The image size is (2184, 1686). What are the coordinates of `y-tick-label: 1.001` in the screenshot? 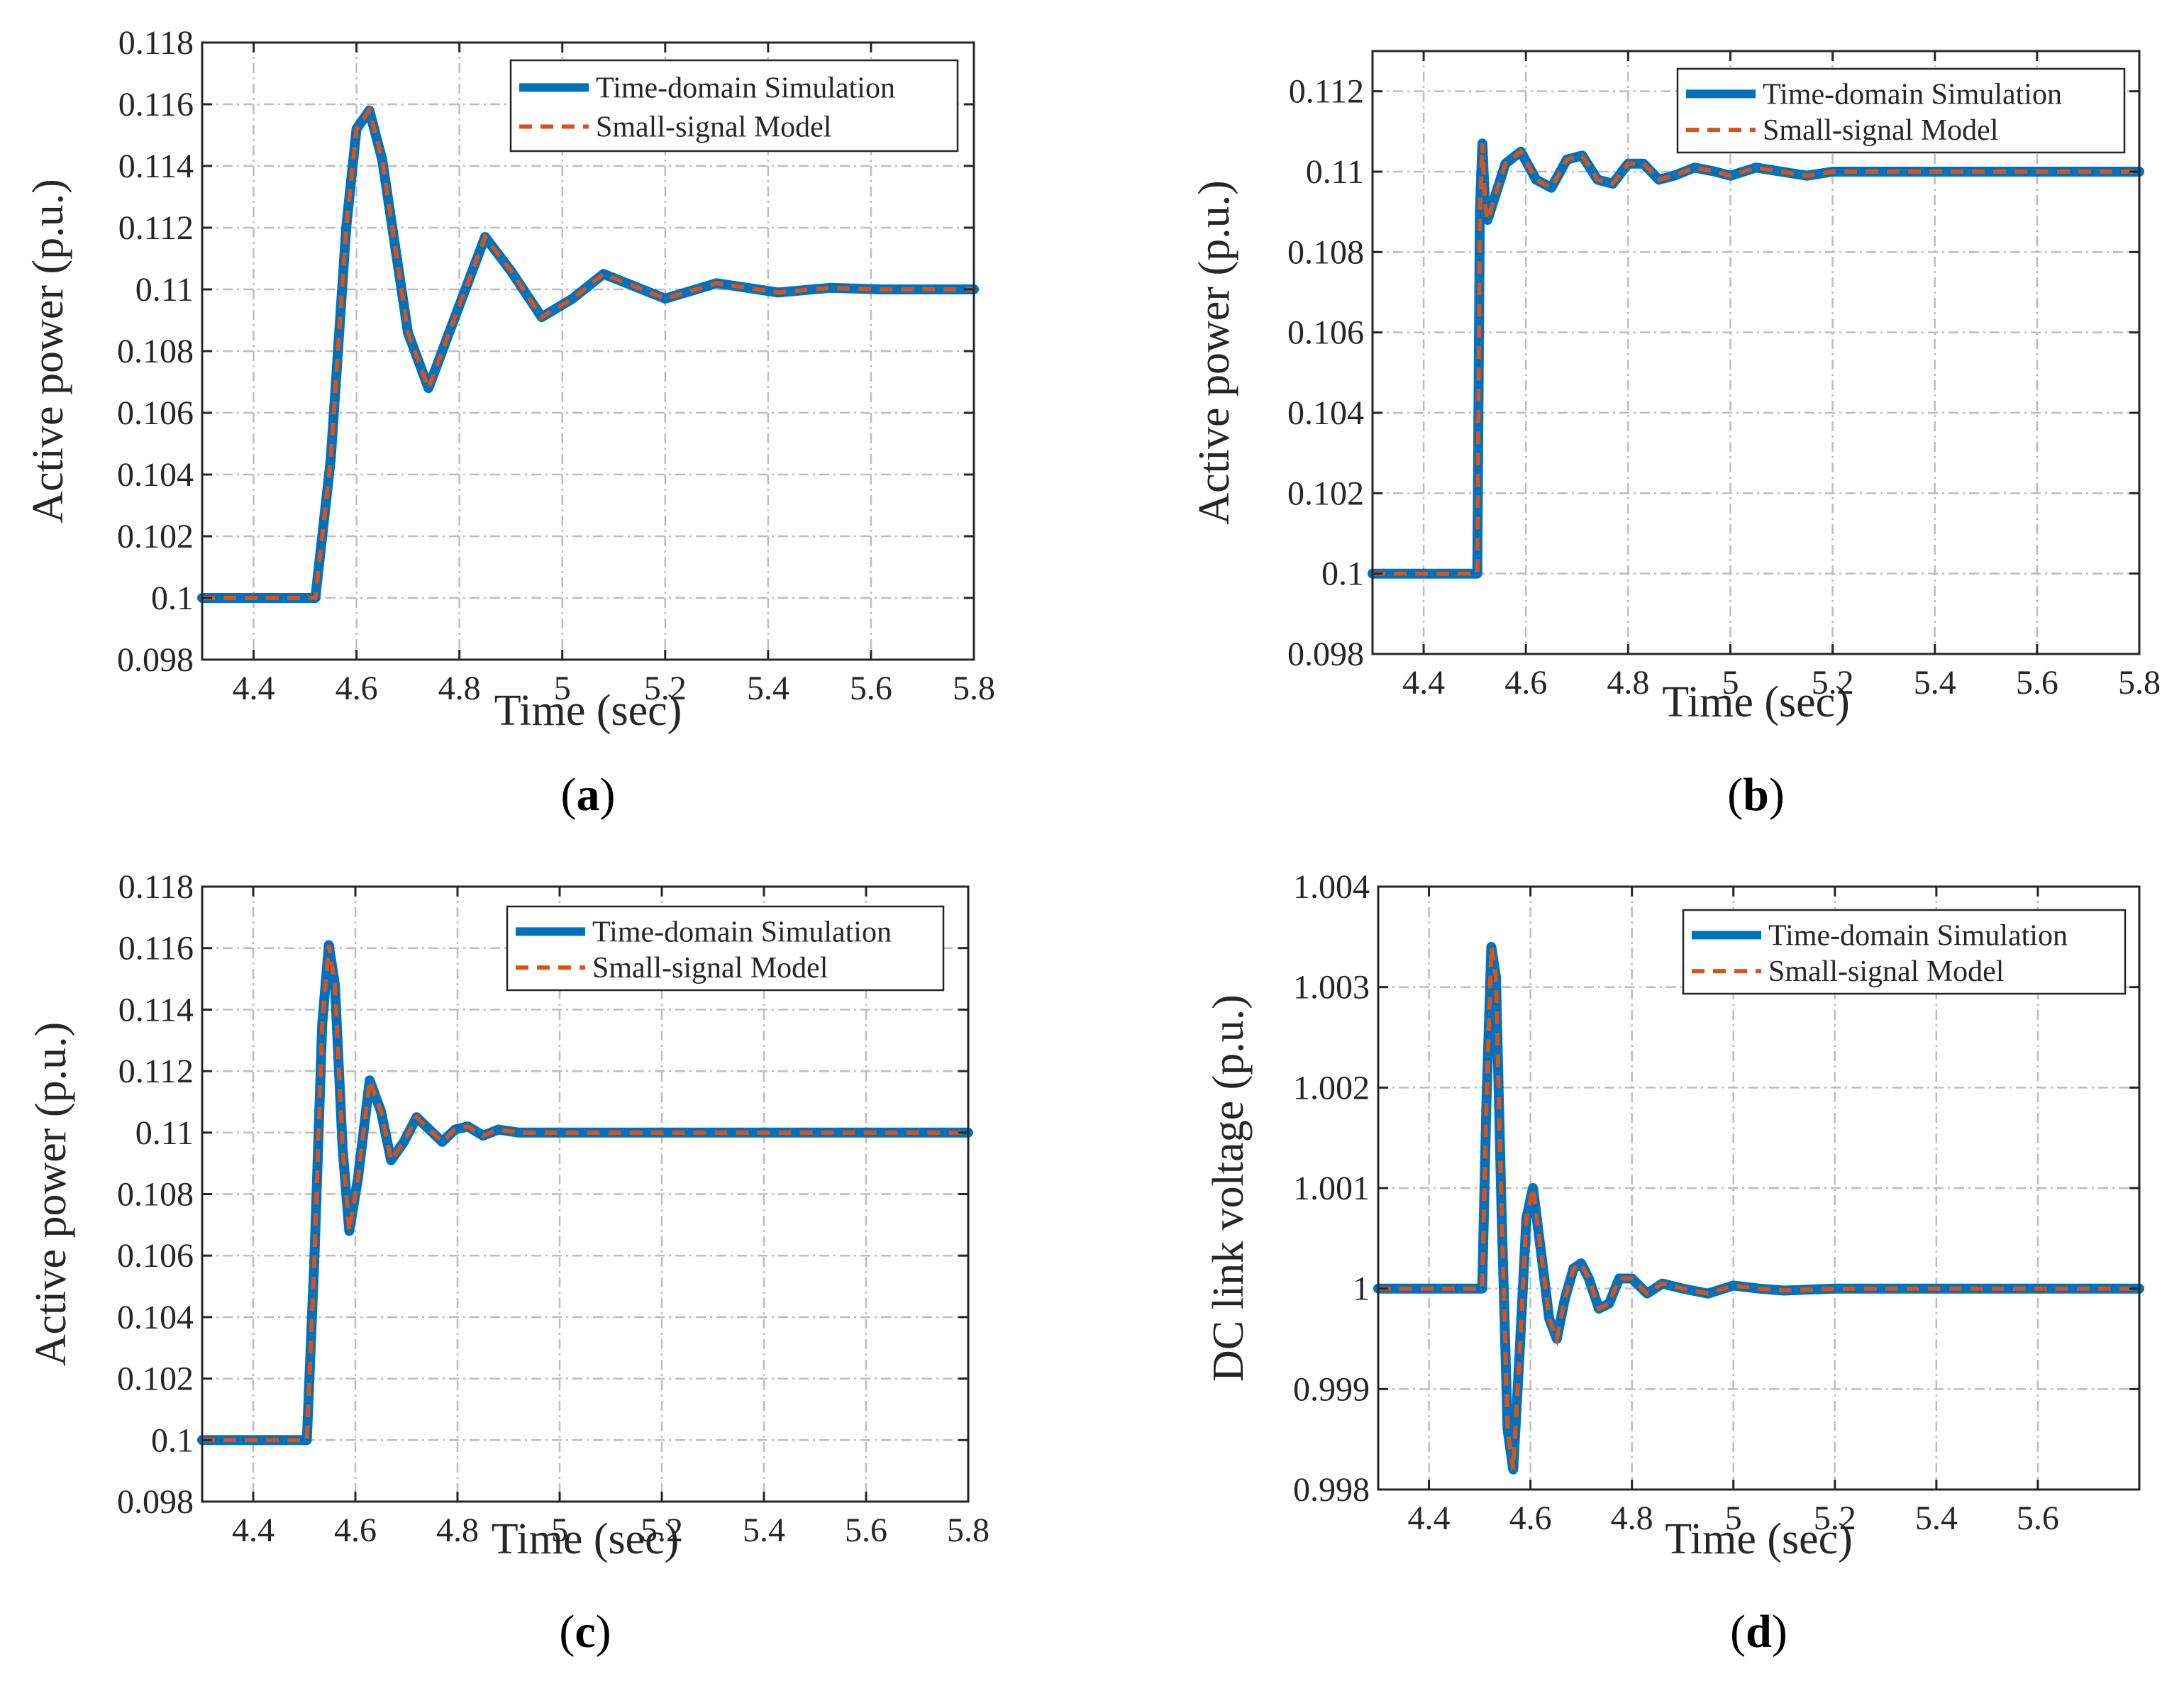 It's located at (1332, 1188).